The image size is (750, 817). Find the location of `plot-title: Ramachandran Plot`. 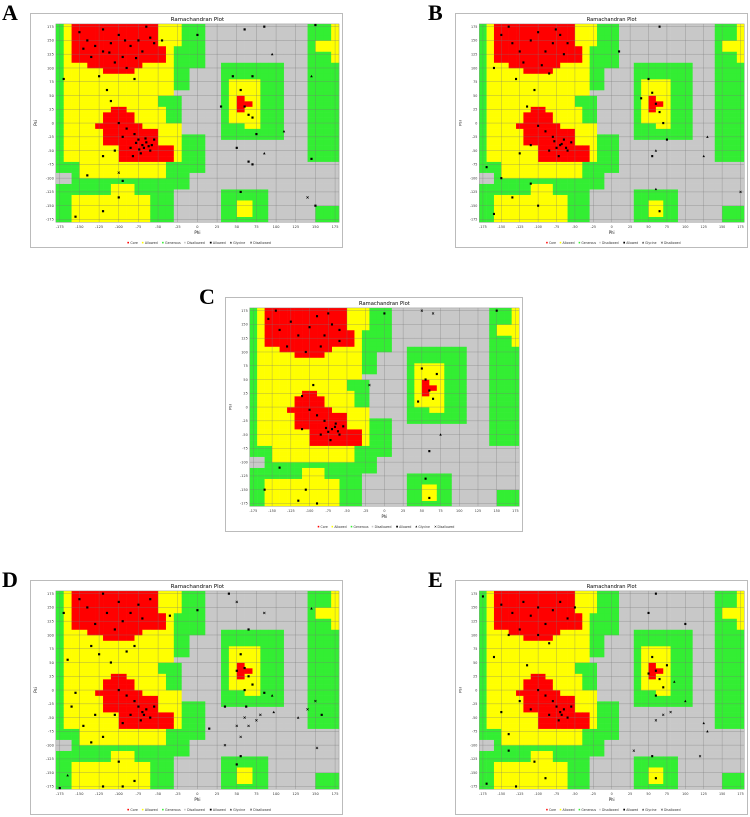

plot-title: Ramachandran Plot is located at coordinates (197, 587).